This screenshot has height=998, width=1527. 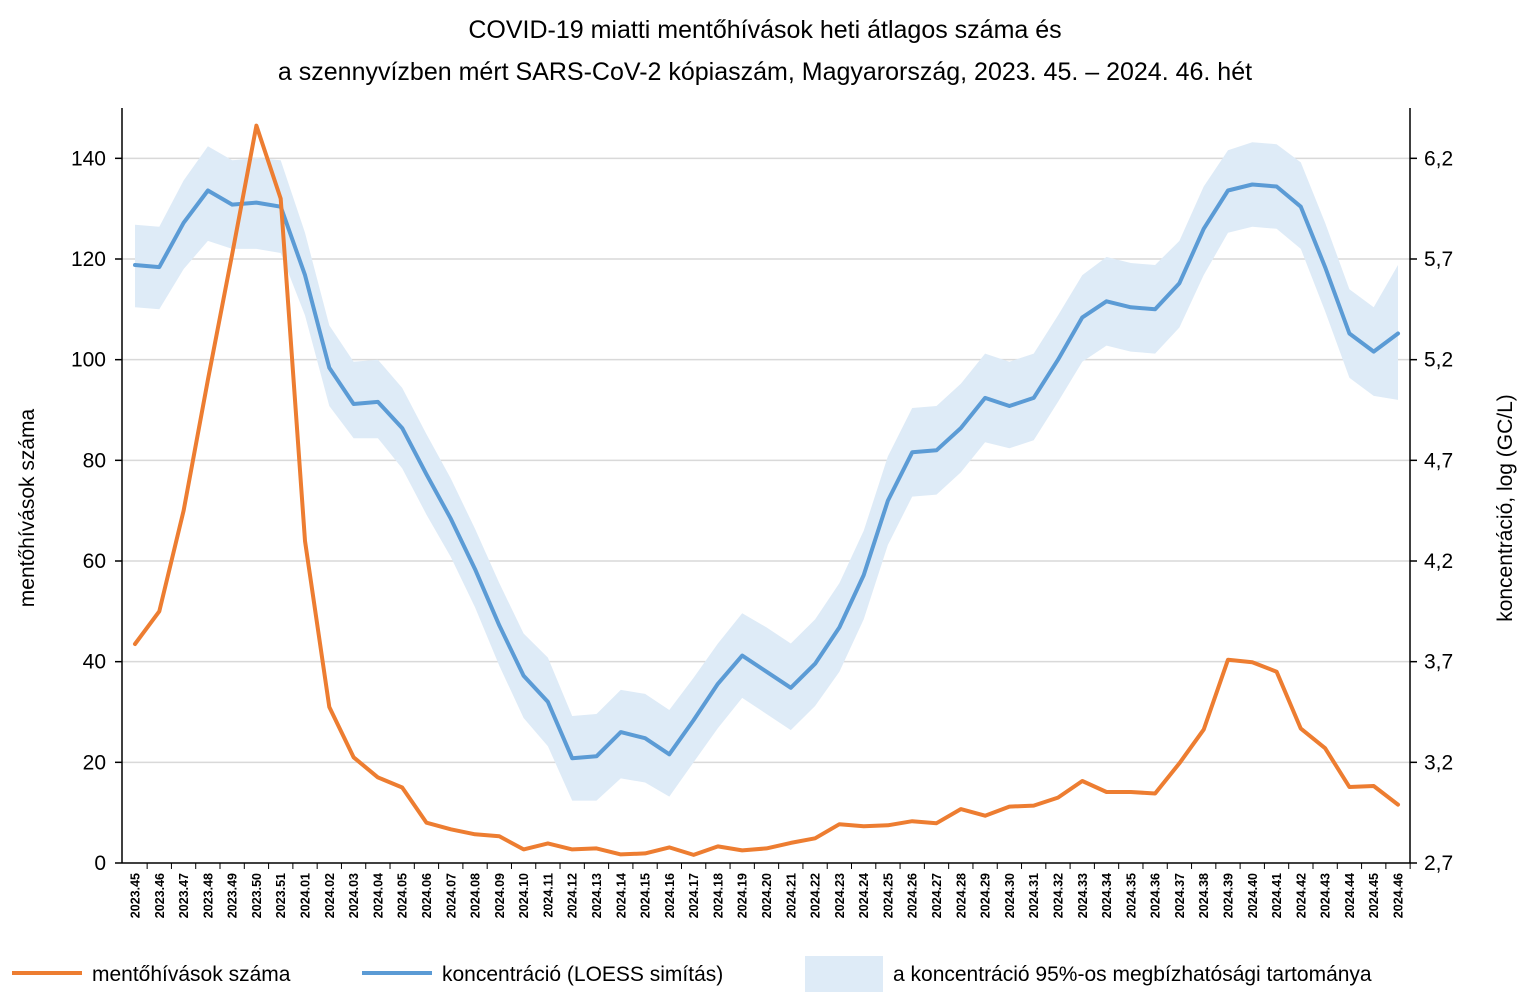 I want to click on right-tick-label: 6,2, so click(x=1438, y=158).